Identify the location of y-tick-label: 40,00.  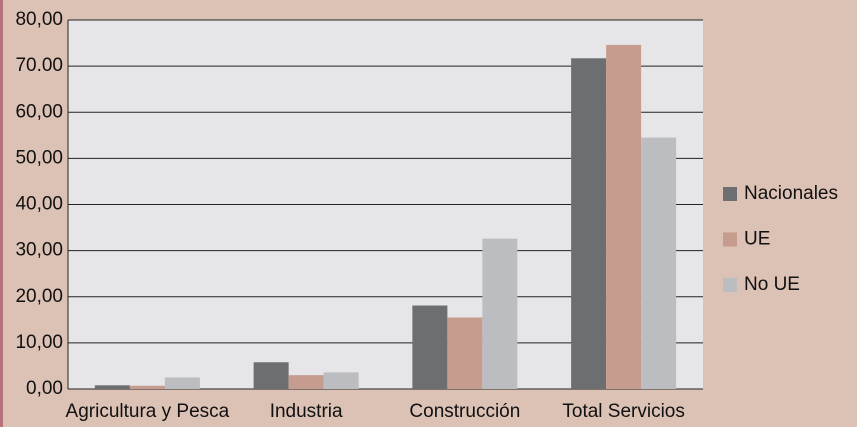
(39, 204).